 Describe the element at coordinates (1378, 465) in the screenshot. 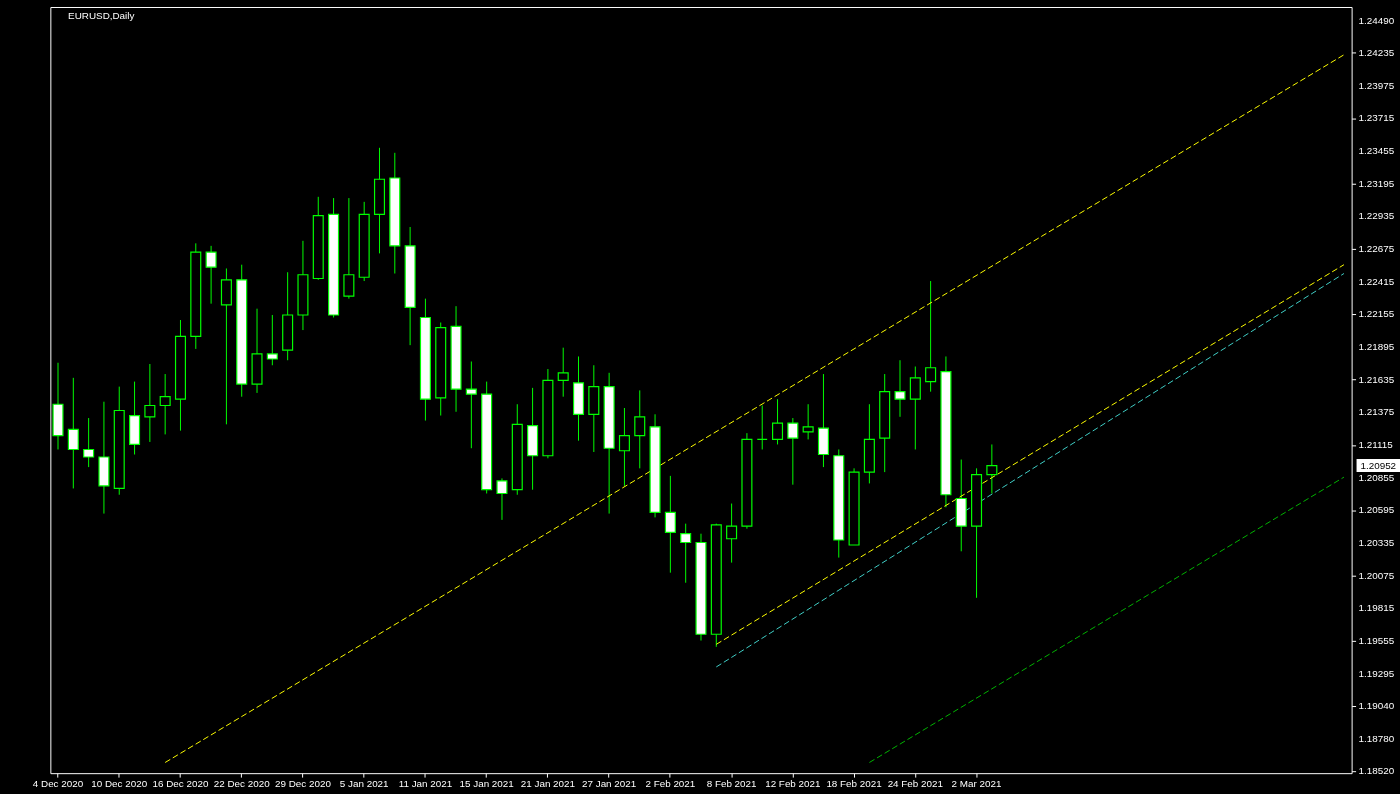

I see `text: 1.20952` at that location.